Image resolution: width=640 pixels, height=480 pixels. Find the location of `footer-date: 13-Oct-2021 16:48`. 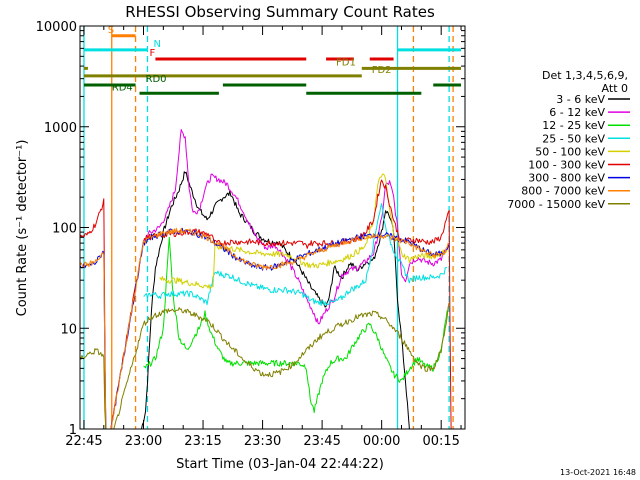

footer-date: 13-Oct-2021 16:48 is located at coordinates (598, 472).